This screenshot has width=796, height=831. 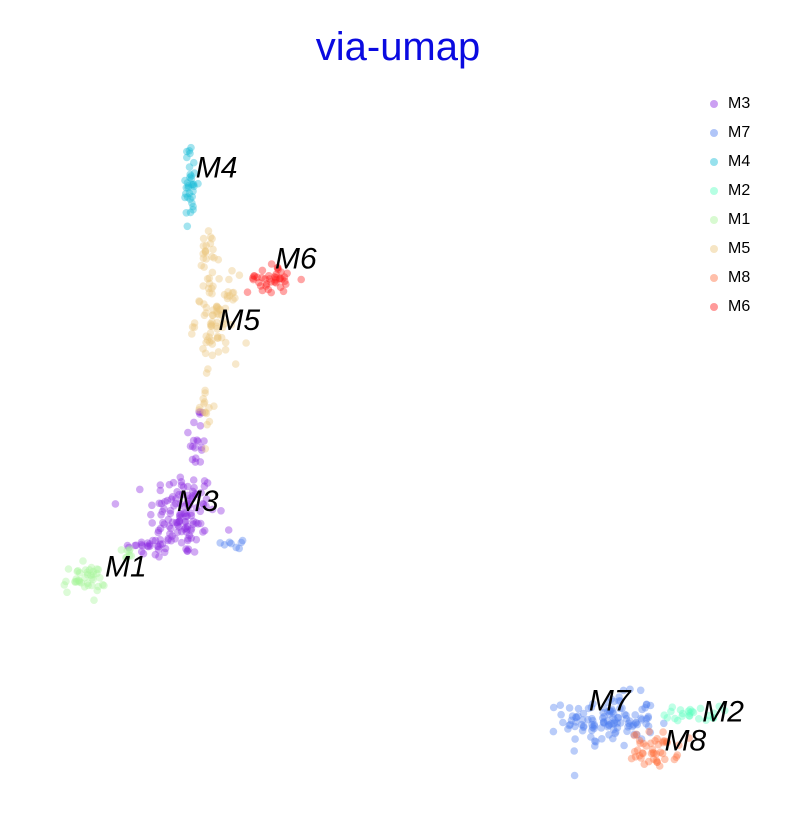 I want to click on legend-marker-M7, so click(x=714, y=133).